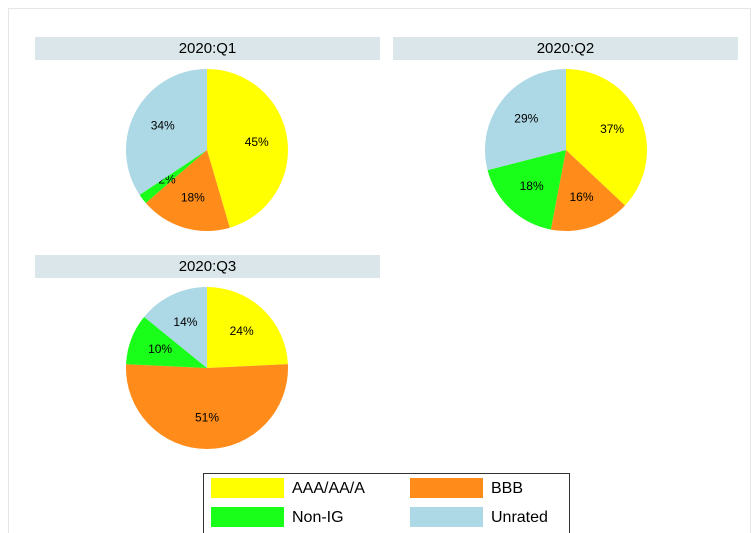  Describe the element at coordinates (507, 488) in the screenshot. I see `legend-label: BBB` at that location.